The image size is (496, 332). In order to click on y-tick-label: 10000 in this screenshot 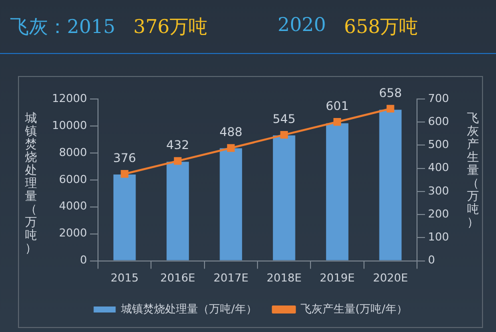, I will do `click(69, 125)`.